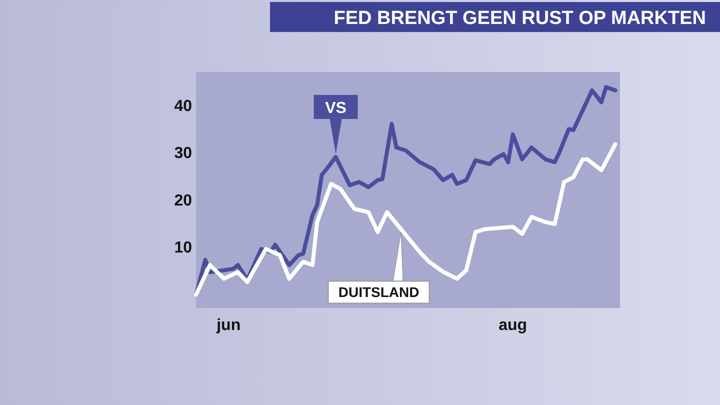  Describe the element at coordinates (520, 18) in the screenshot. I see `chart-title: FED BRENGT GEEN RUST OP MARKTEN` at that location.